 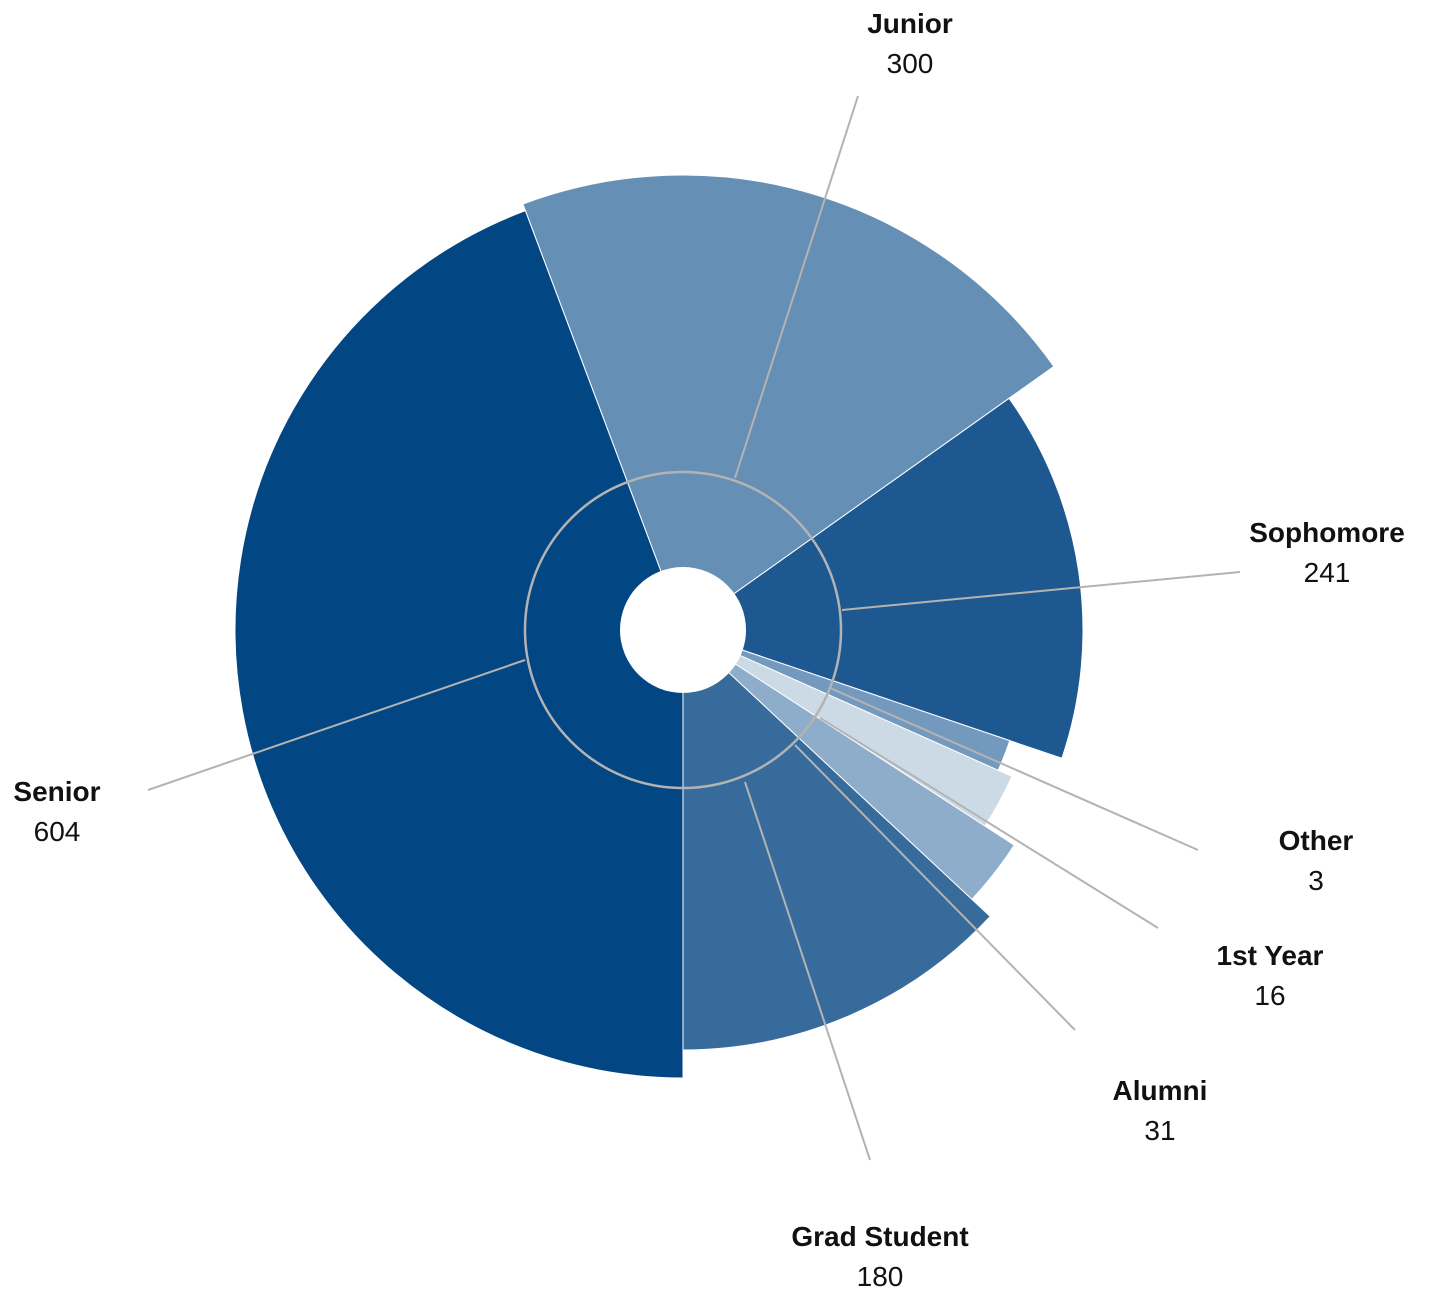 What do you see at coordinates (1327, 532) in the screenshot?
I see `label-name: Sophomore` at bounding box center [1327, 532].